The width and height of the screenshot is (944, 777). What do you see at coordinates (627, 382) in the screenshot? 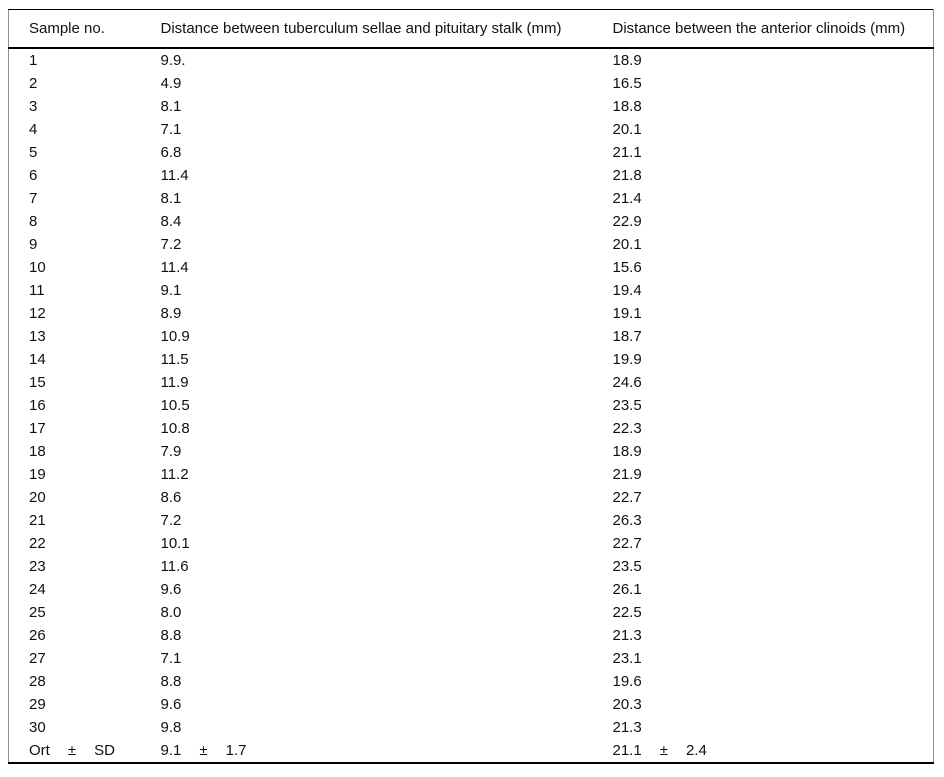
I see `table-cell-clinoids: 24.6` at bounding box center [627, 382].